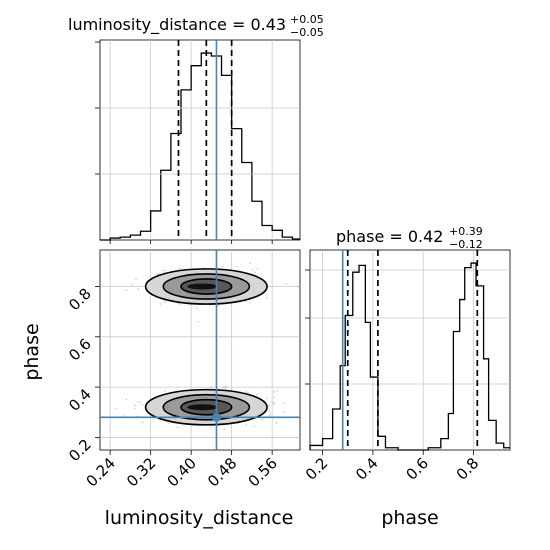 This screenshot has height=550, width=550. I want to click on x-tick-label-luminosity-distance: 0.48, so click(222, 472).